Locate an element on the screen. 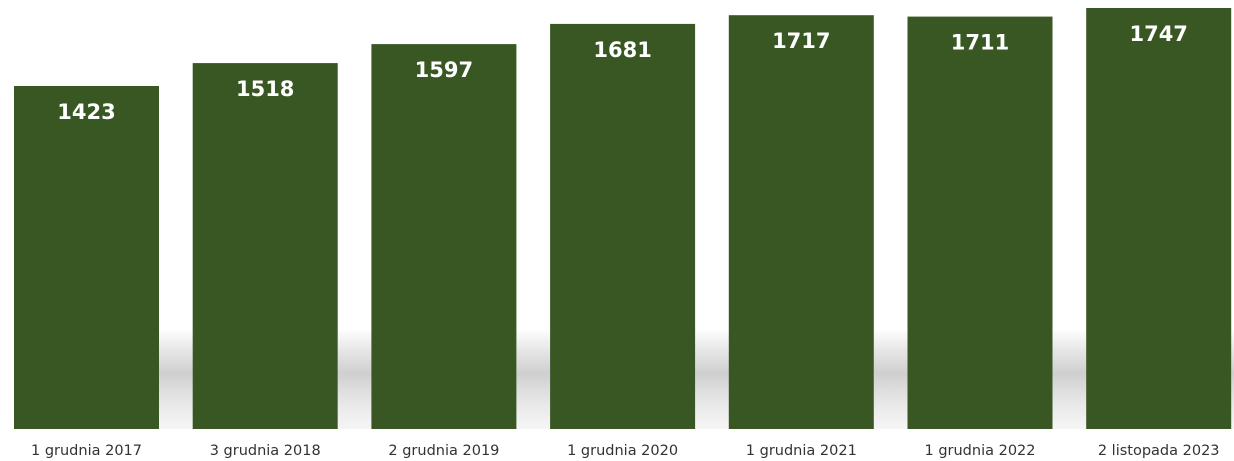  category-label: 2 listopada 2023 is located at coordinates (1159, 451).